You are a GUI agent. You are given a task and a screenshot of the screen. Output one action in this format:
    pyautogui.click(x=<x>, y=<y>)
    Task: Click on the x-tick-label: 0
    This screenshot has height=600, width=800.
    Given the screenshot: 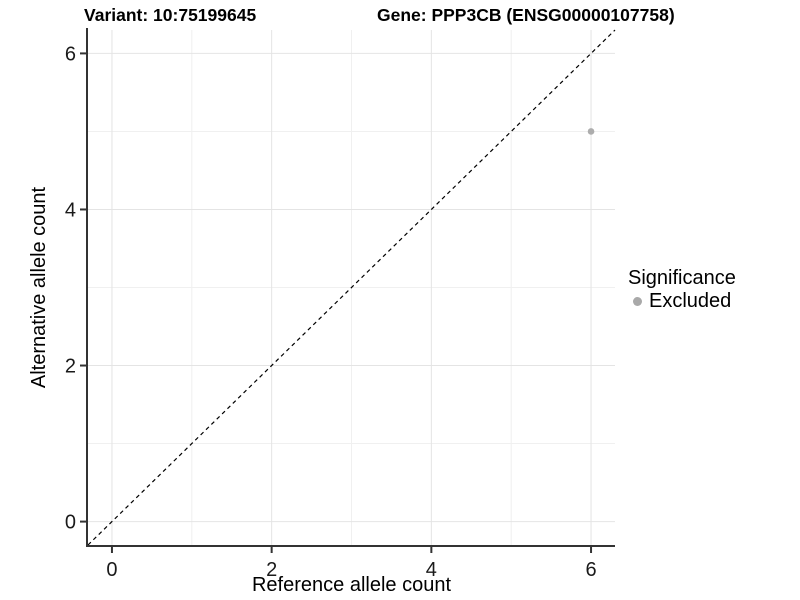 What is the action you would take?
    pyautogui.click(x=111, y=570)
    